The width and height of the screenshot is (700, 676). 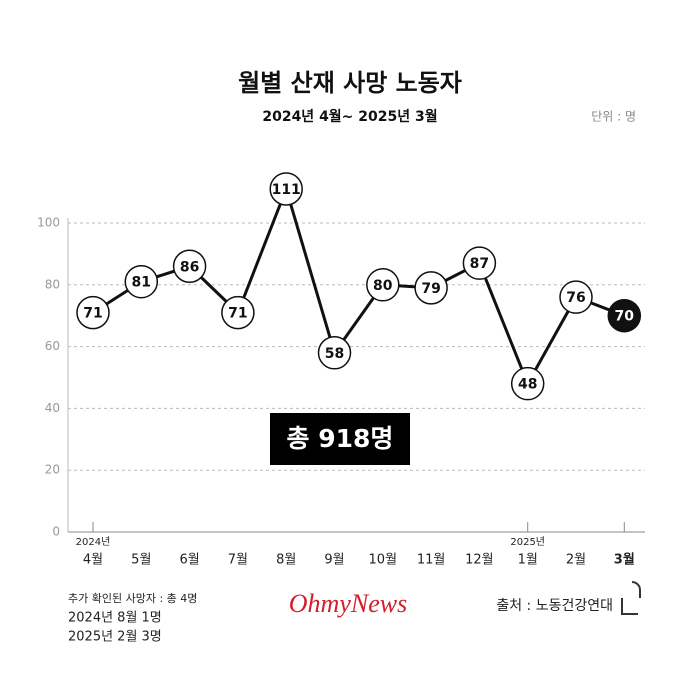 I want to click on chart-subtitle: 2024년 4월~ 2025년 3월, so click(x=349, y=116).